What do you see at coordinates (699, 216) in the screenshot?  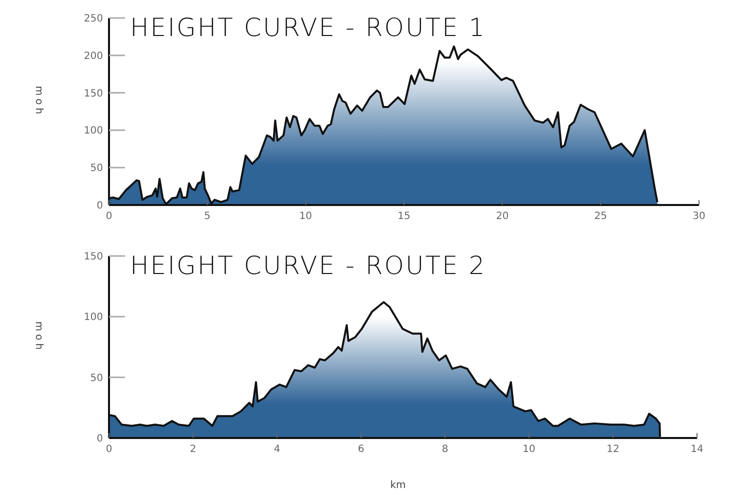 I see `x-tick-label: 30` at bounding box center [699, 216].